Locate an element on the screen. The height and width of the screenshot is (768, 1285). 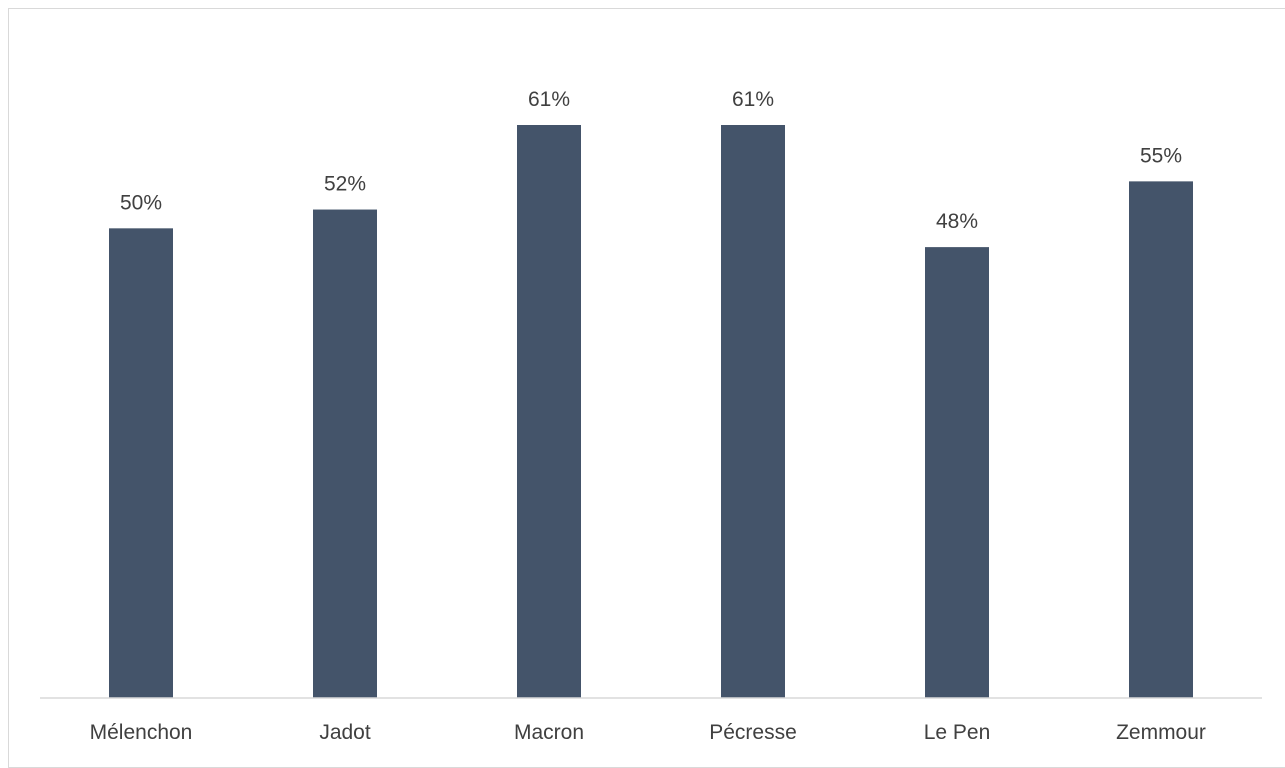
data-label-2: 61% is located at coordinates (549, 99).